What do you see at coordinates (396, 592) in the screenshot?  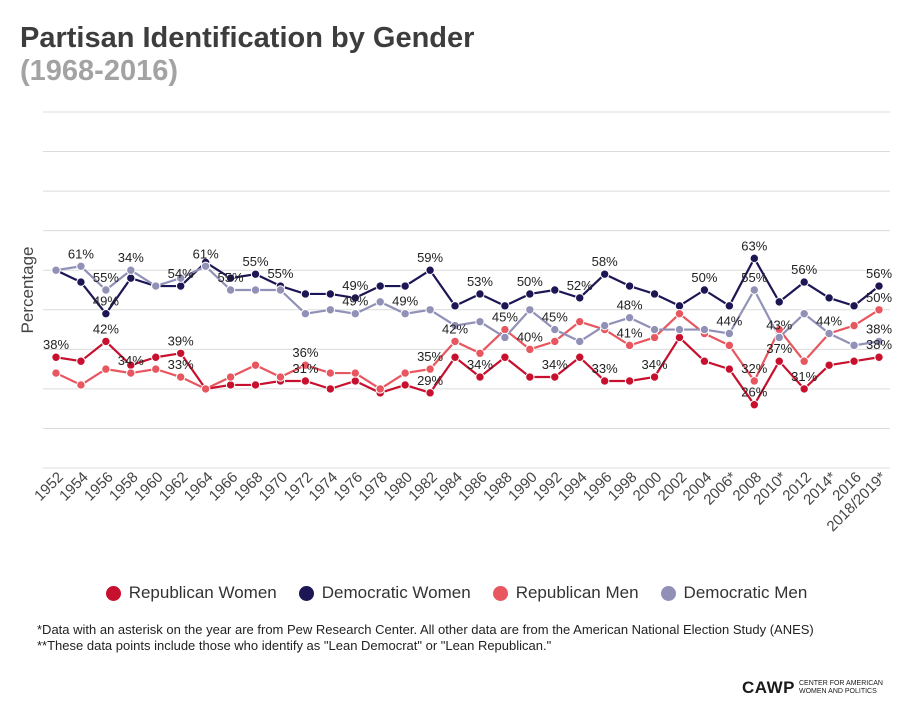 I see `legend-label: Democratic Women` at bounding box center [396, 592].